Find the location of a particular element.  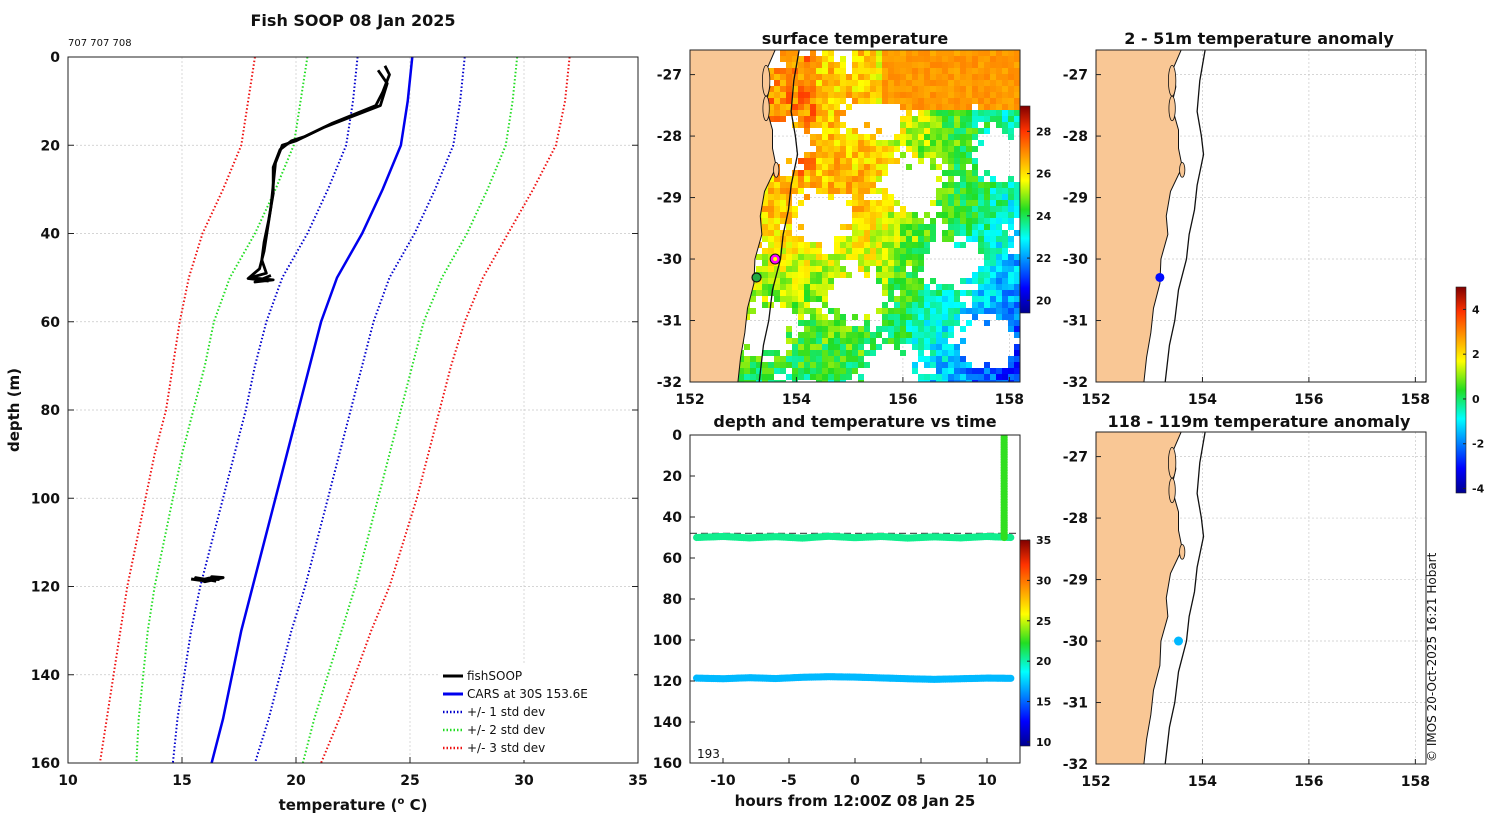

island is located at coordinates (1182, 552).